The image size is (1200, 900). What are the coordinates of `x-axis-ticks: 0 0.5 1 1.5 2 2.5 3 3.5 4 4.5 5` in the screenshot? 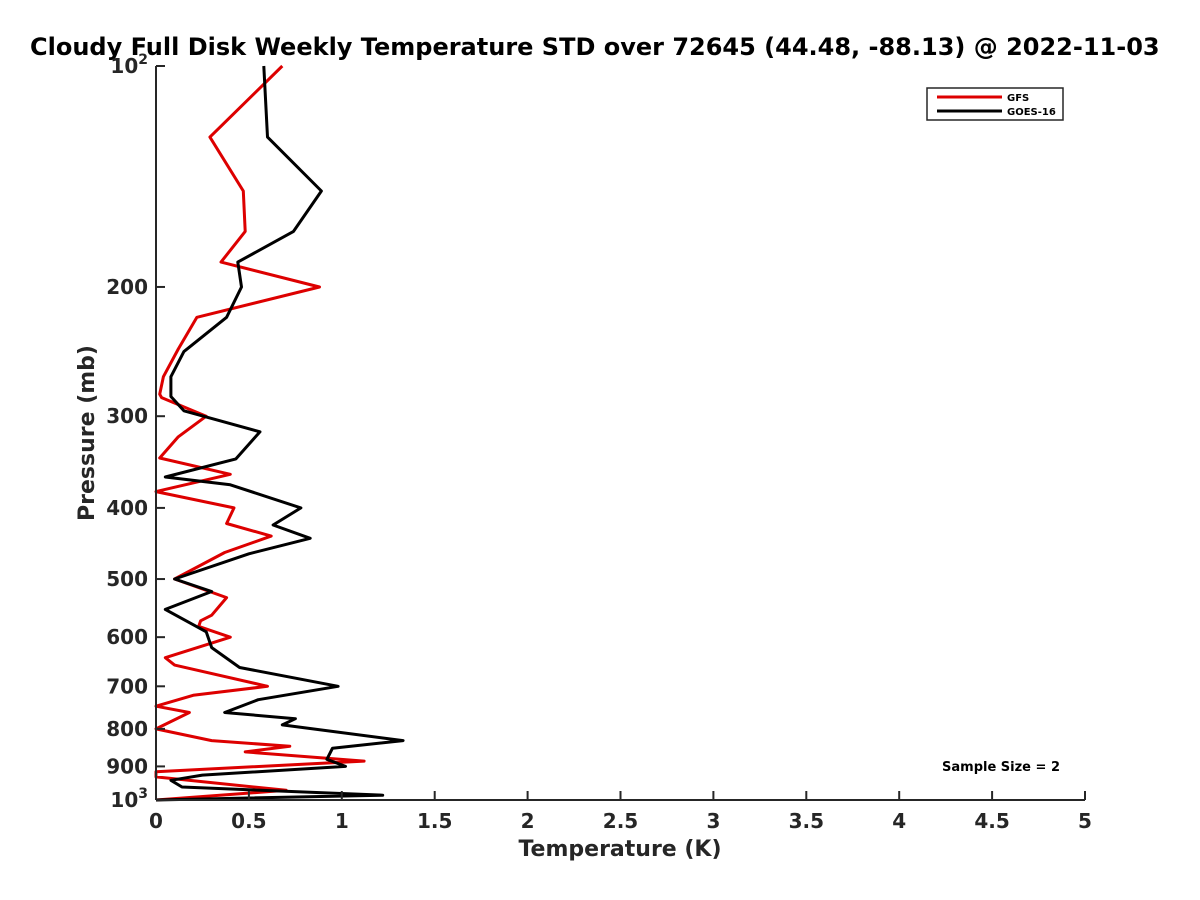 It's located at (620, 812).